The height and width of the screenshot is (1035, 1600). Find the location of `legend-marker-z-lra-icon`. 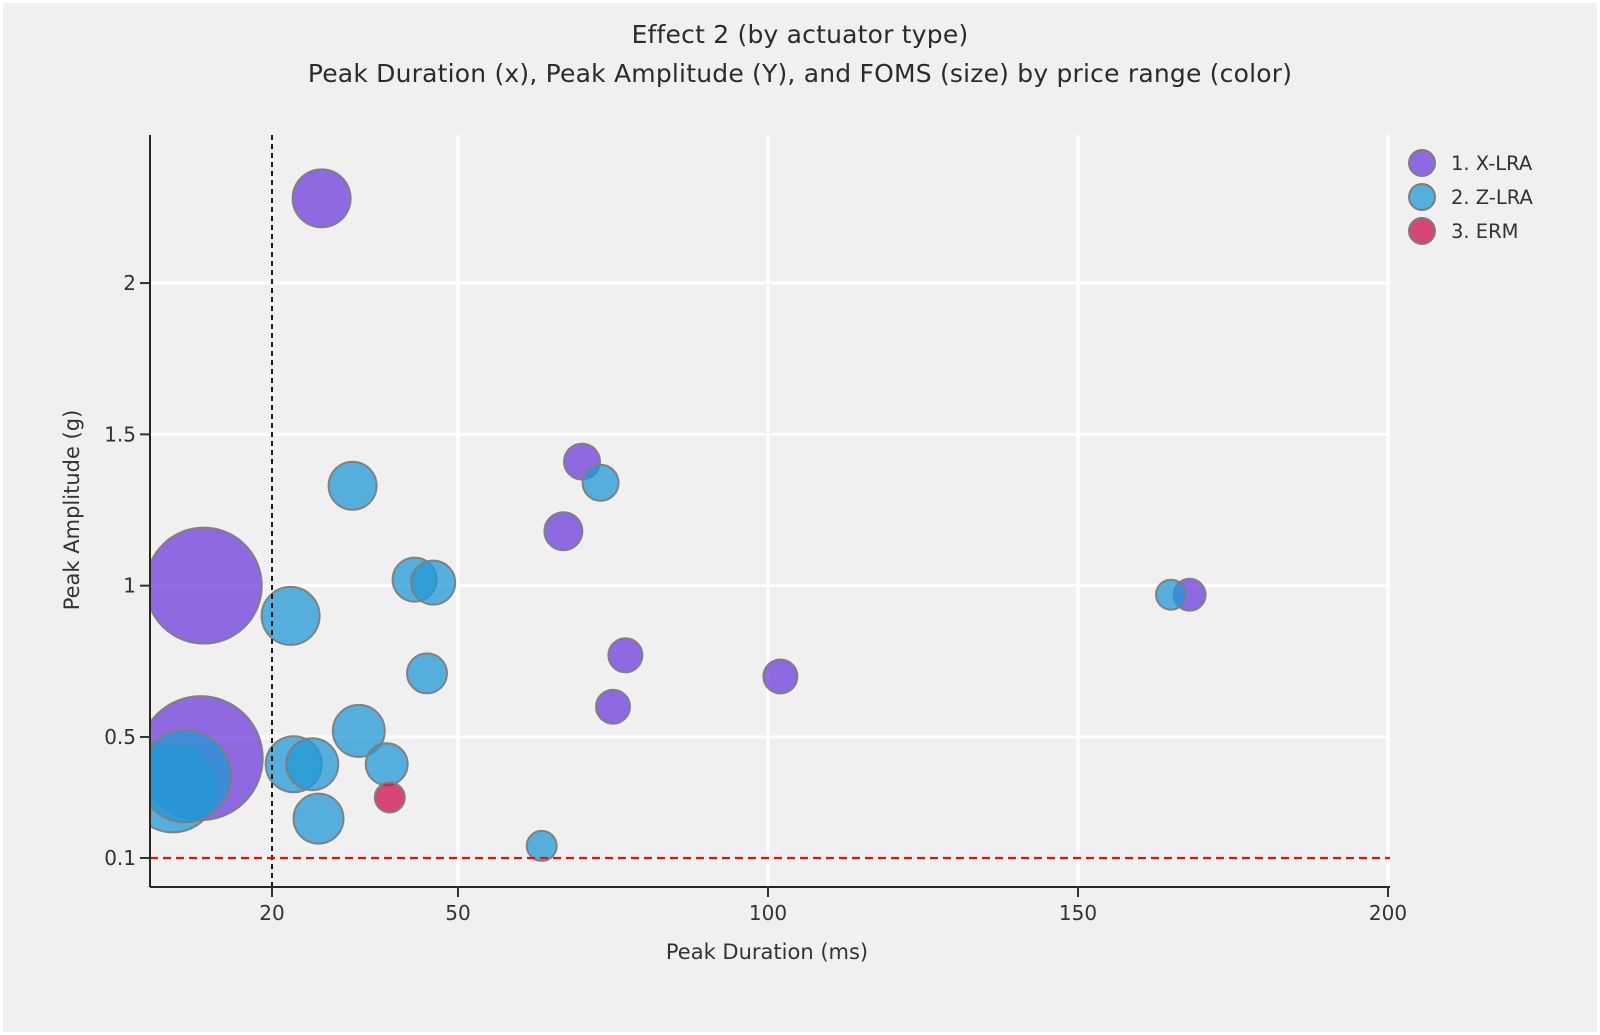

legend-marker-z-lra-icon is located at coordinates (1422, 197).